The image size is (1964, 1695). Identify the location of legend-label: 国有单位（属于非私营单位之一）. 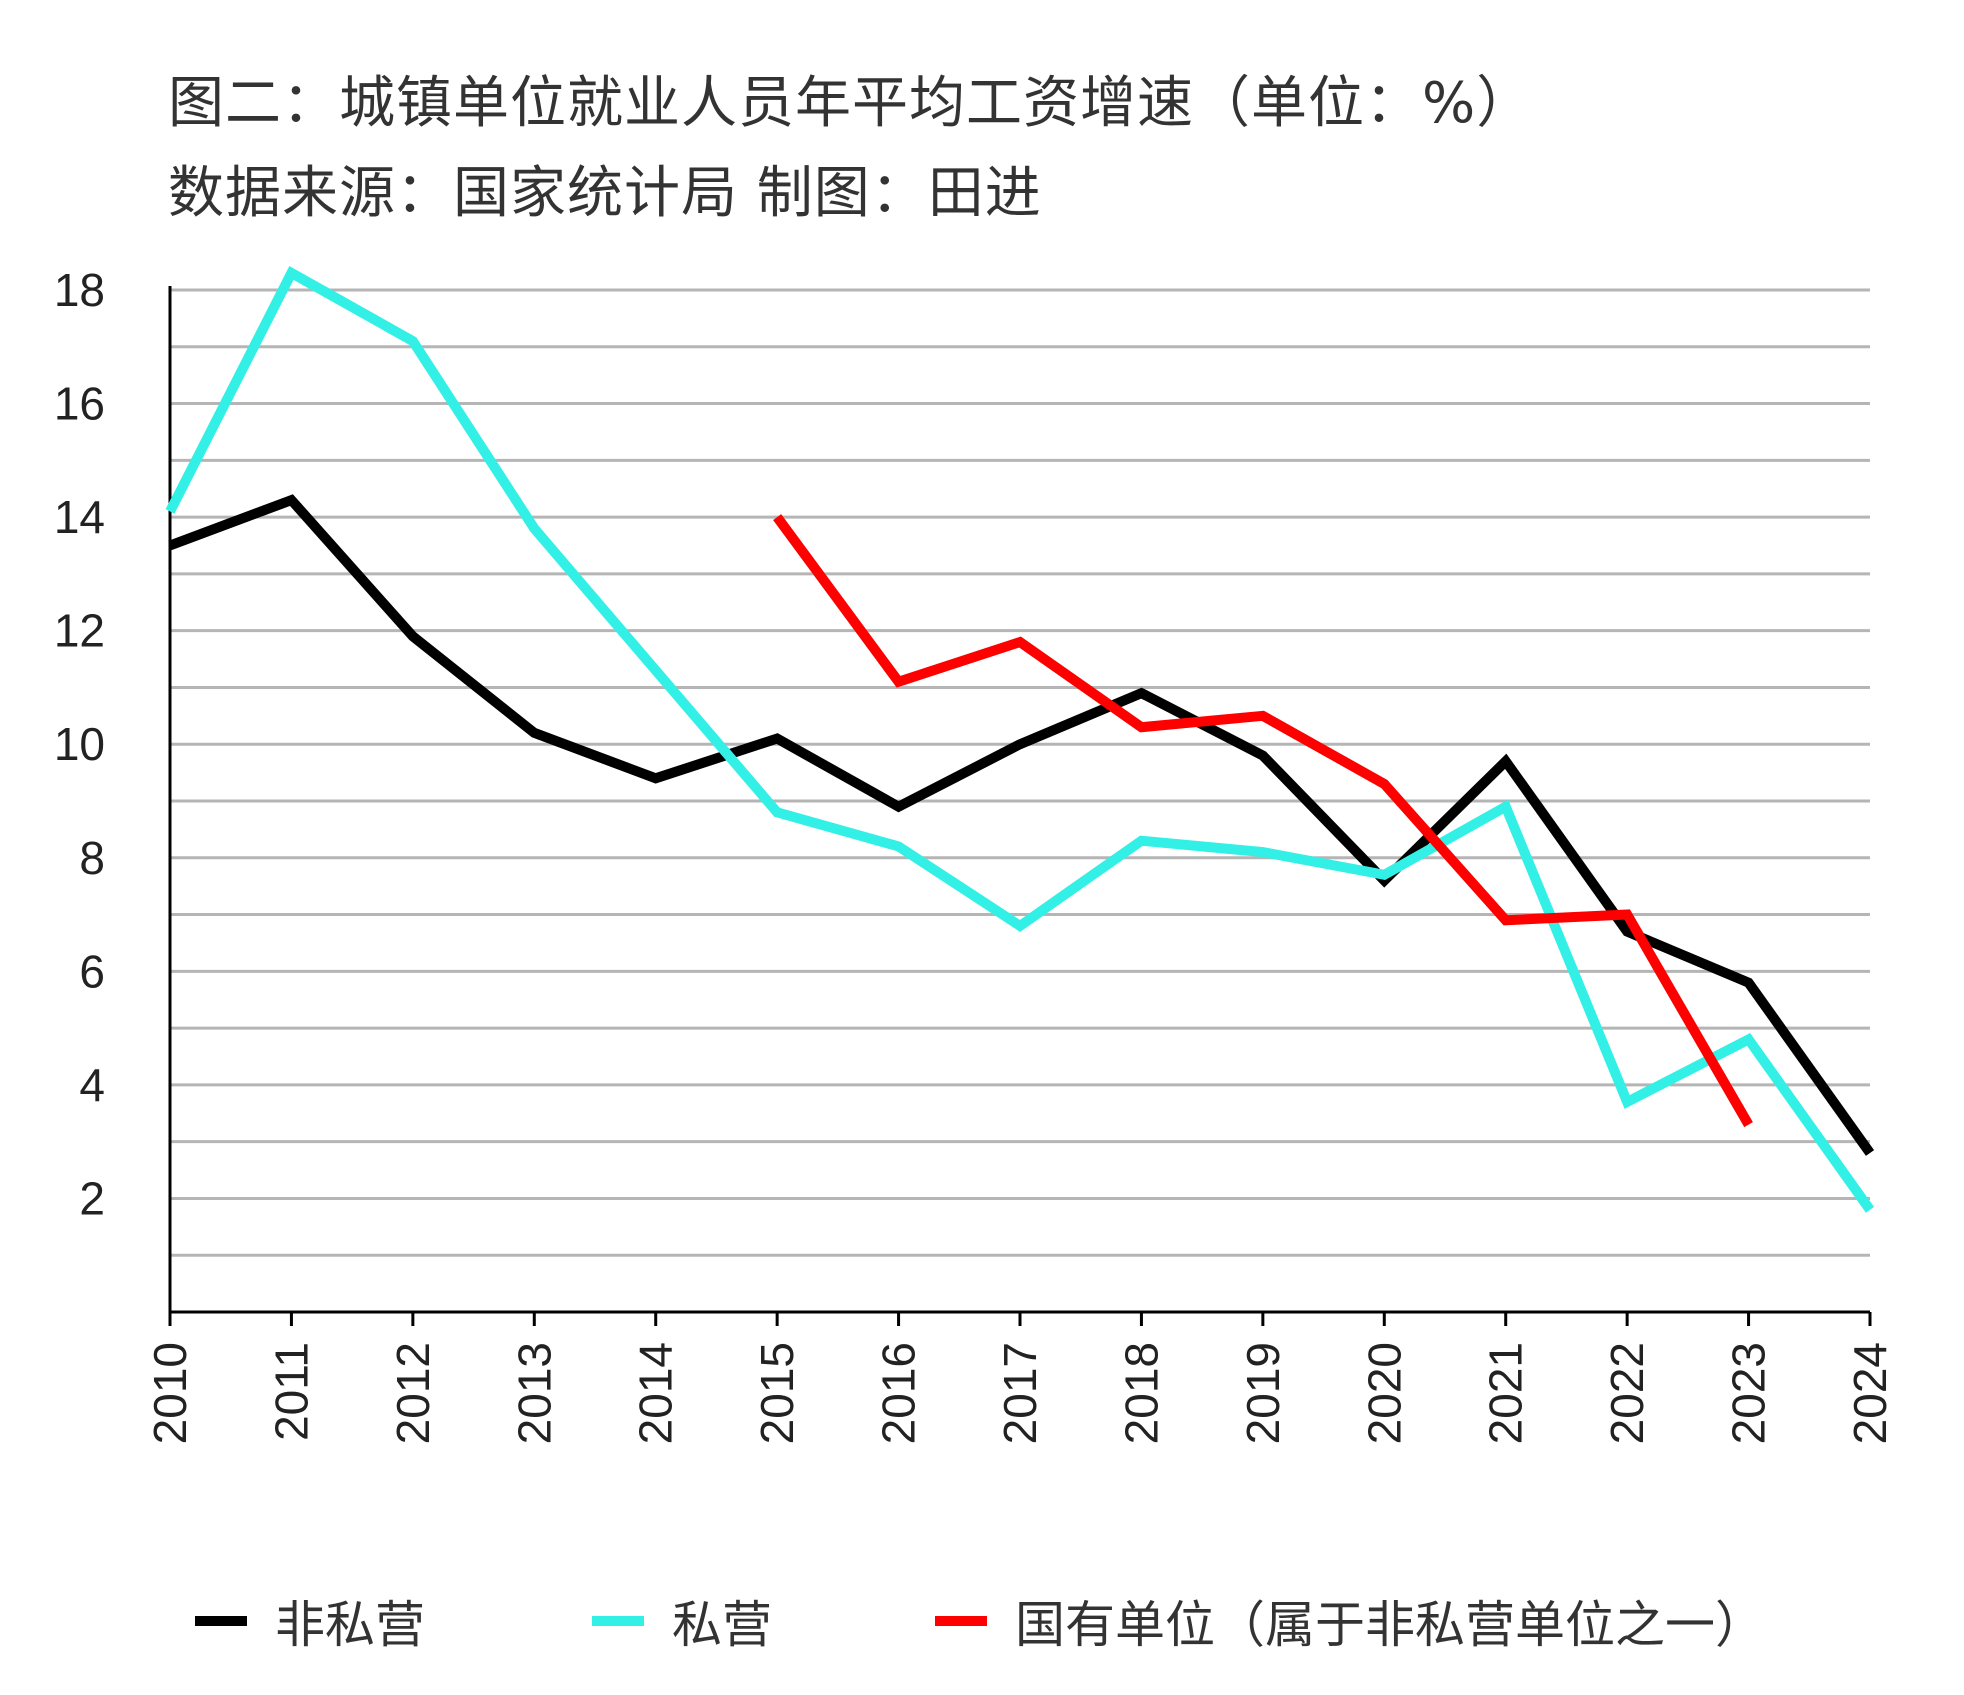
(1390, 1625).